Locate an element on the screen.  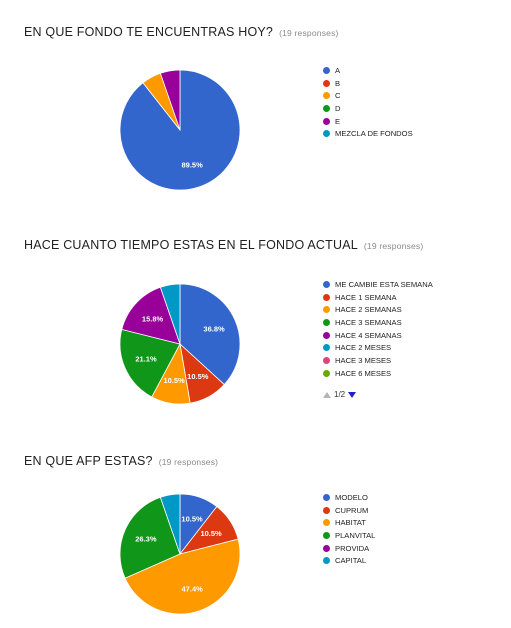
slice-value-label: 26.3% is located at coordinates (146, 539).